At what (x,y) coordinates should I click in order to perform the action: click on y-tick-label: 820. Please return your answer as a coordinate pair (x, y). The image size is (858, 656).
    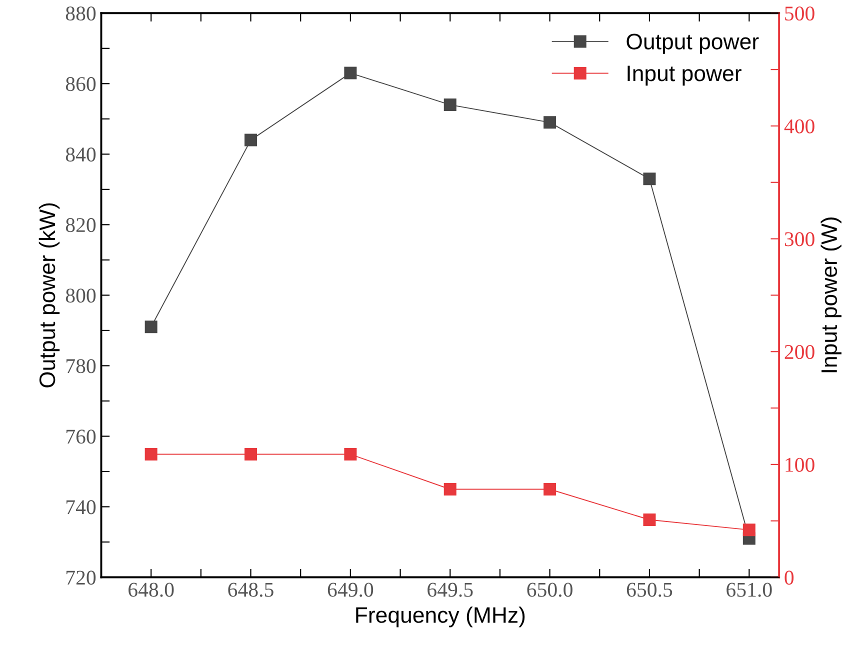
    Looking at the image, I should click on (81, 225).